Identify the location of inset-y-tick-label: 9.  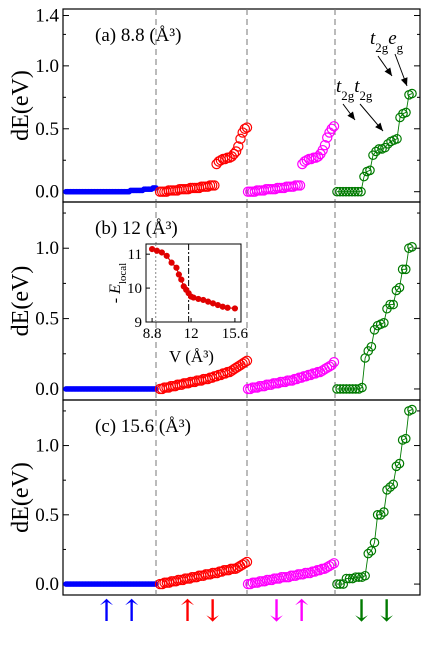
(139, 323).